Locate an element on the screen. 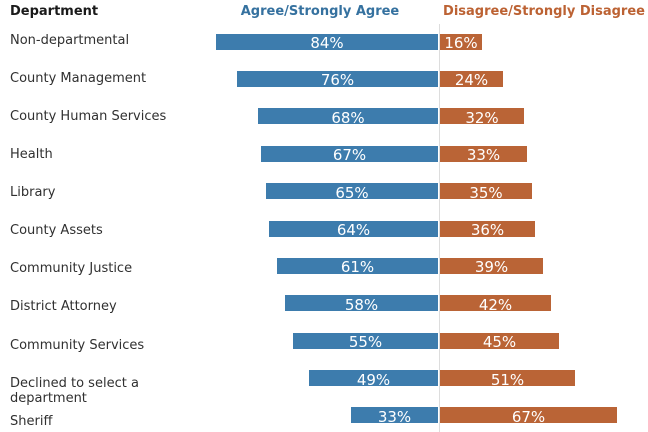 The image size is (648, 432). disagree-value-label: 16% is located at coordinates (461, 42).